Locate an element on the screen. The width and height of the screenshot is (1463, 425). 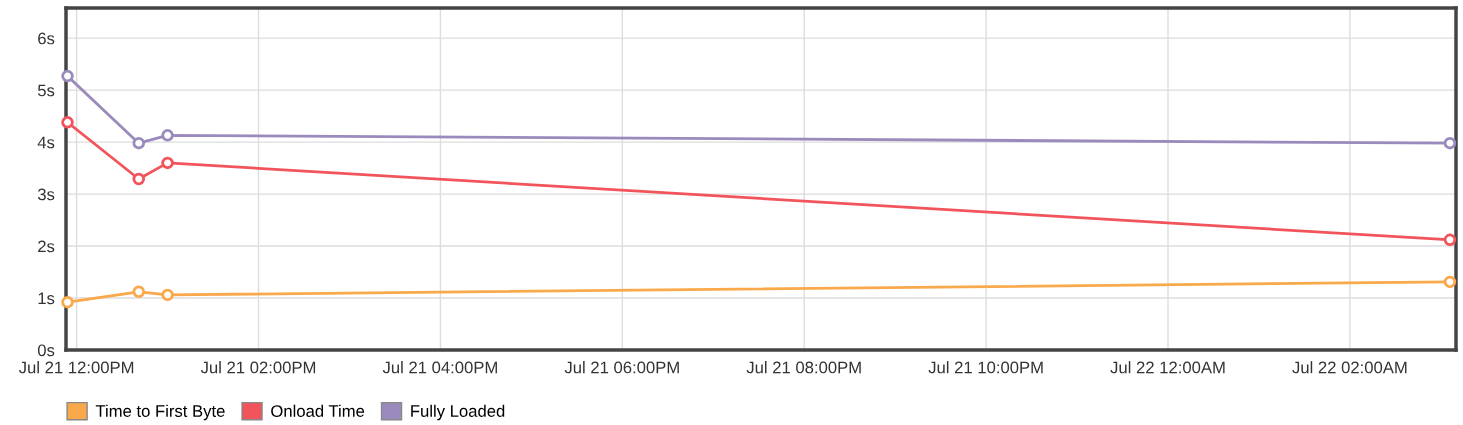
x-tick-label: Jul 21 12:00PM is located at coordinates (76, 367).